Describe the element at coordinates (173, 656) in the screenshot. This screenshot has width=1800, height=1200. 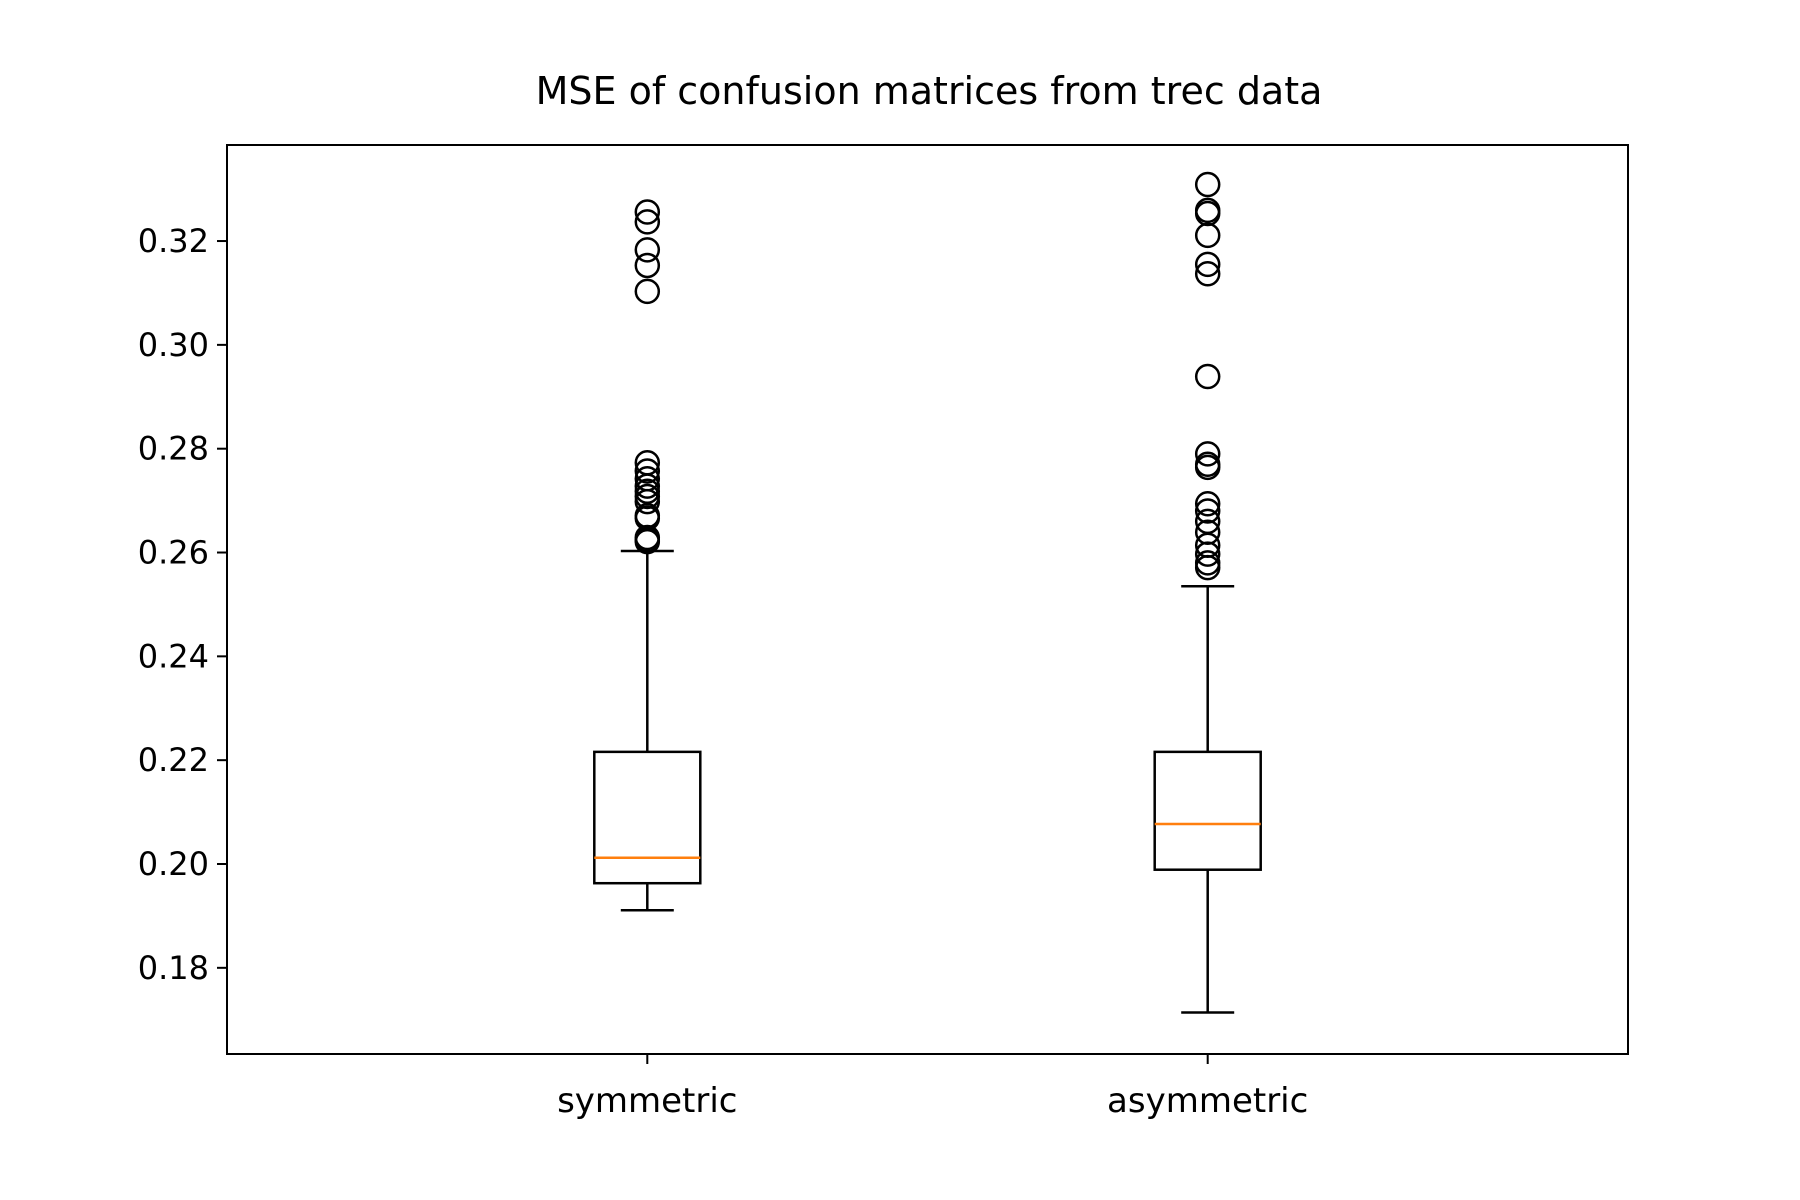
I see `y-tick-label: 0.24` at that location.